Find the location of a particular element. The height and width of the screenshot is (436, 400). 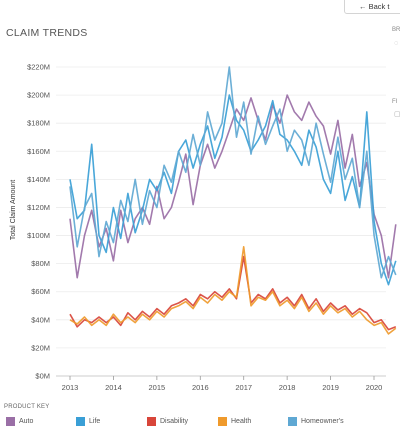

legend-item-life: Life is located at coordinates (88, 421).